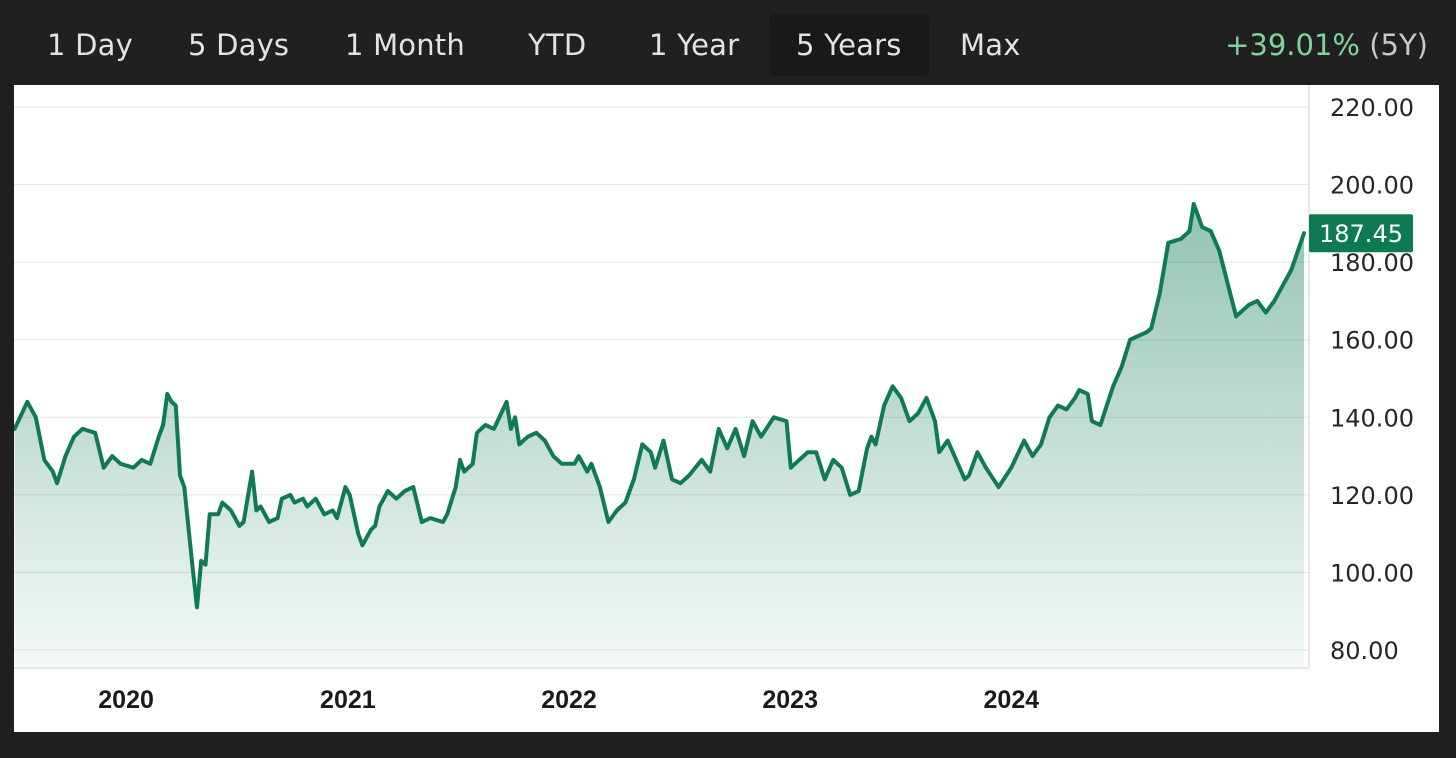 This screenshot has height=758, width=1456. What do you see at coordinates (557, 45) in the screenshot?
I see `tab-ytd: YTD` at bounding box center [557, 45].